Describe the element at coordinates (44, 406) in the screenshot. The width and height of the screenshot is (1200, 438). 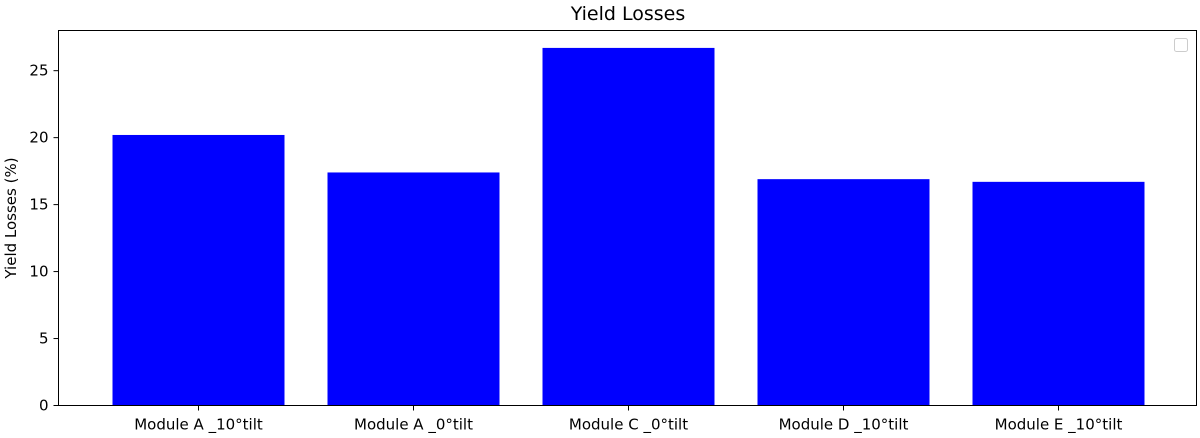
I see `y-tick-label: 0` at that location.